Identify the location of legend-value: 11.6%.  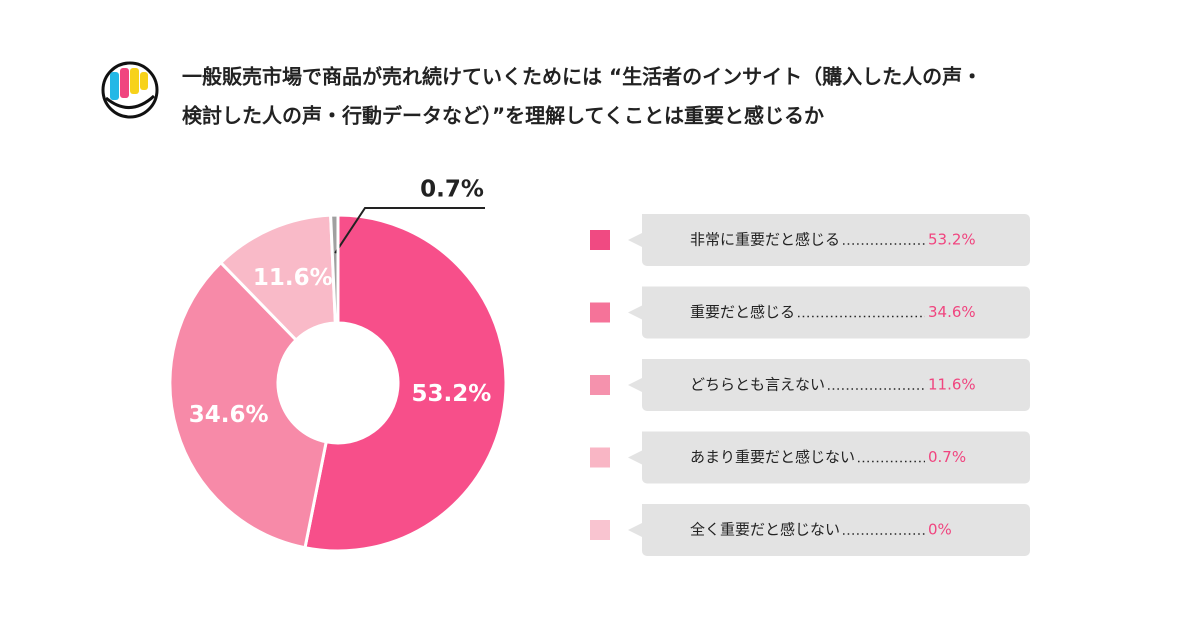
(952, 385).